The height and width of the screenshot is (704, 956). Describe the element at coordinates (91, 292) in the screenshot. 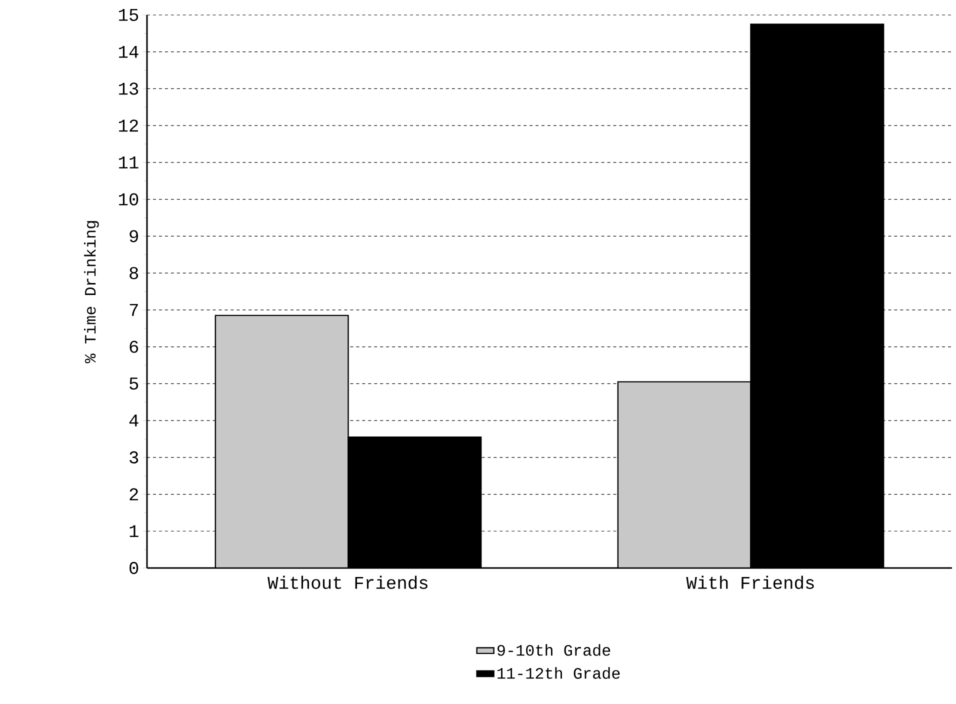

I see `y-axis-title: % Time Drinking` at that location.